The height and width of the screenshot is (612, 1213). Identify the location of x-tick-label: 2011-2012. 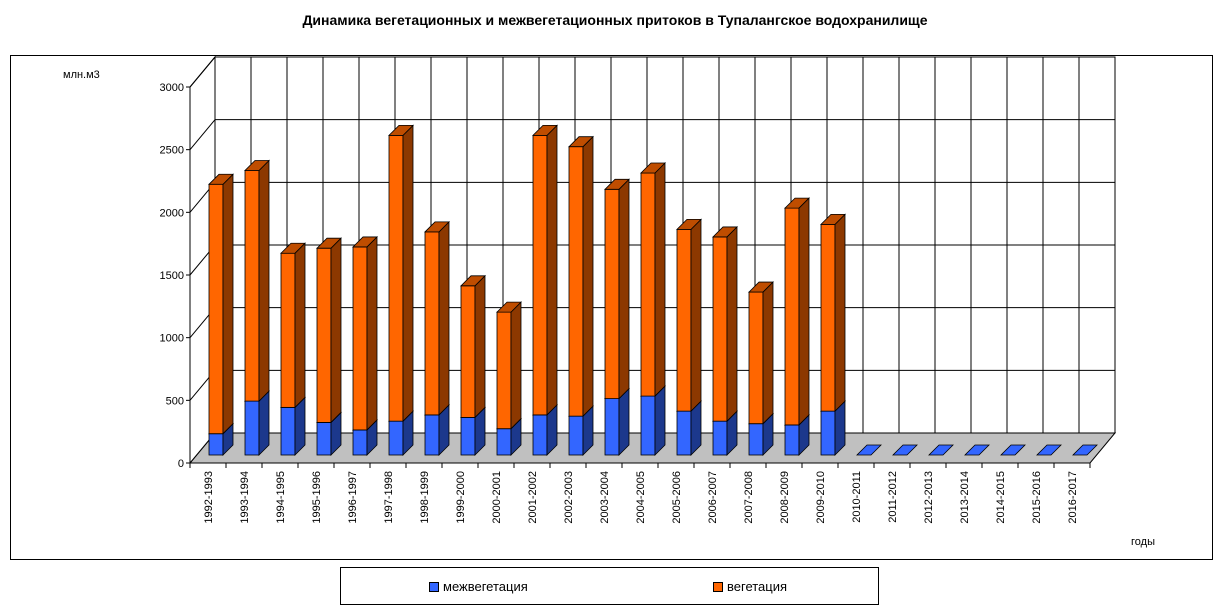
(893, 497).